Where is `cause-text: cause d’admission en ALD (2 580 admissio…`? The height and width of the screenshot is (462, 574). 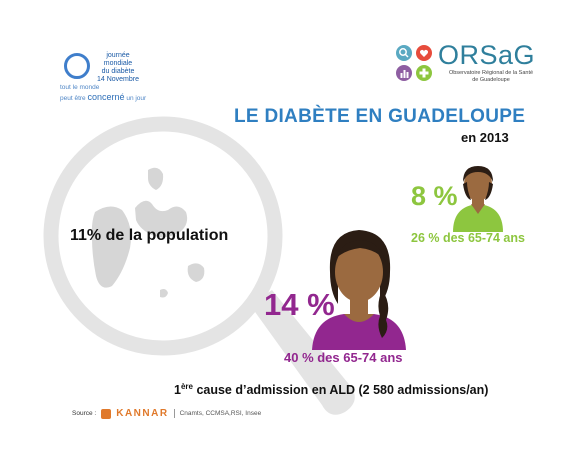 cause-text: cause d’admission en ALD (2 580 admissio… is located at coordinates (340, 390).